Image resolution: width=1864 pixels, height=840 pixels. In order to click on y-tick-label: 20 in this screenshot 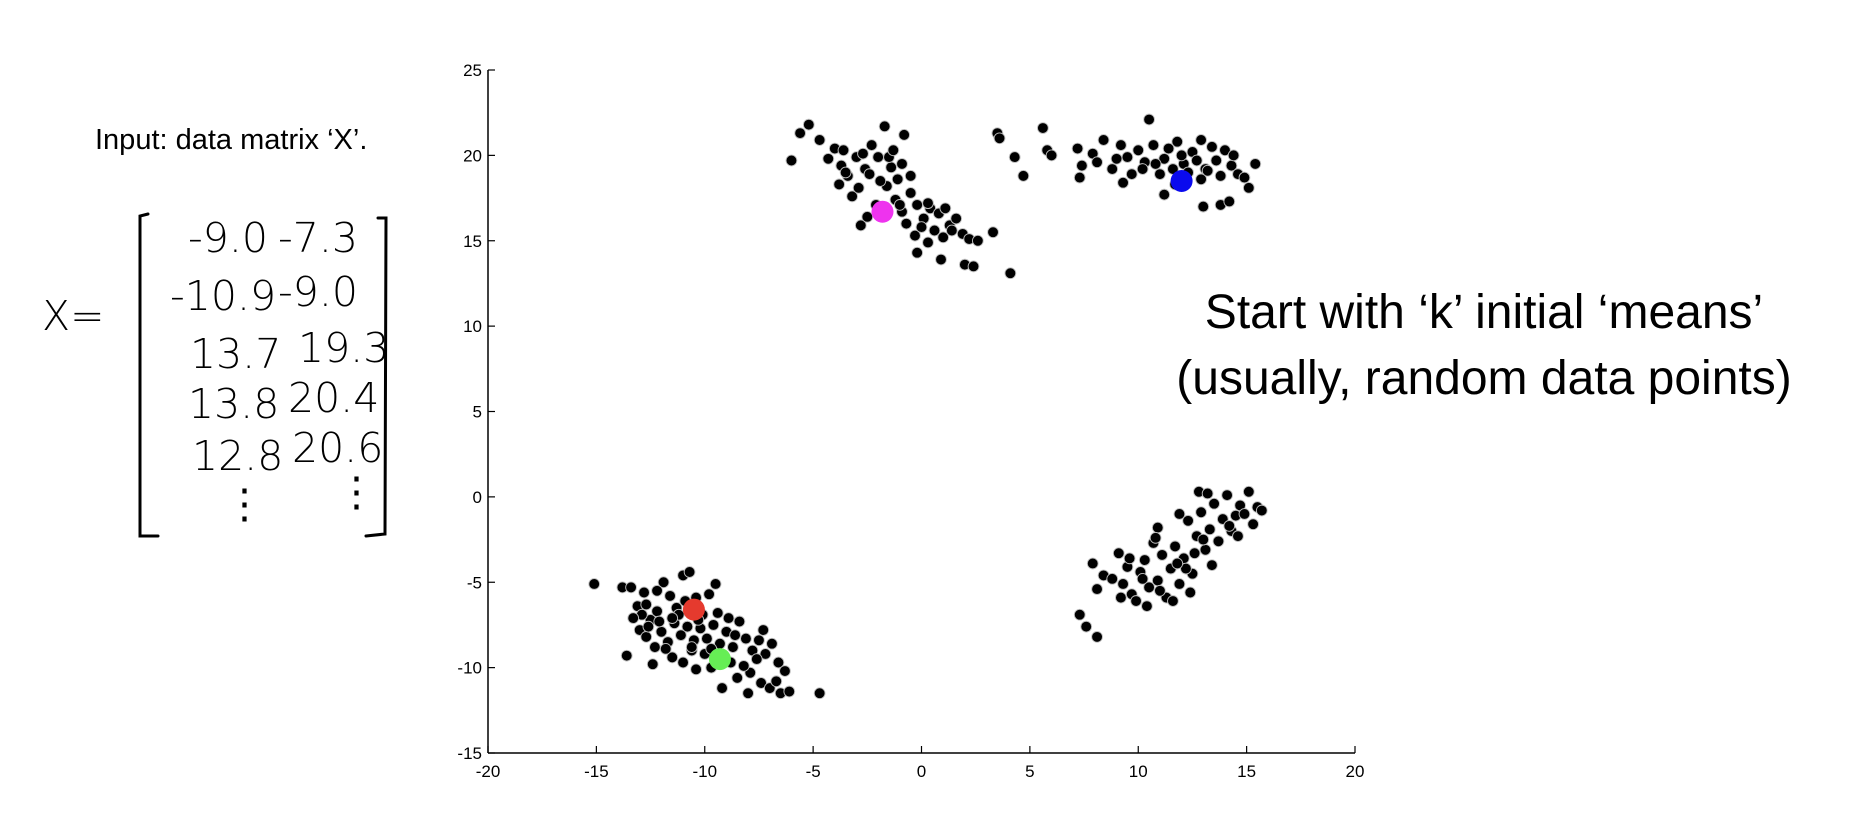, I will do `click(472, 155)`.